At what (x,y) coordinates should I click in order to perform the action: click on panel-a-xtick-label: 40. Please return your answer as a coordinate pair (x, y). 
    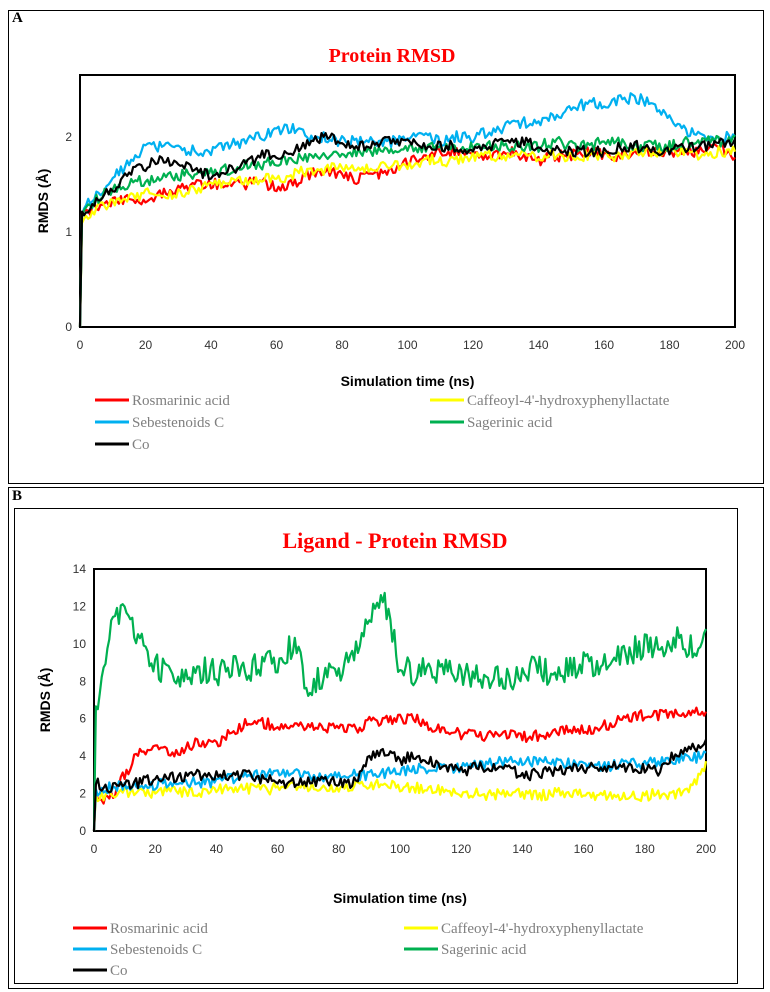
    Looking at the image, I should click on (211, 345).